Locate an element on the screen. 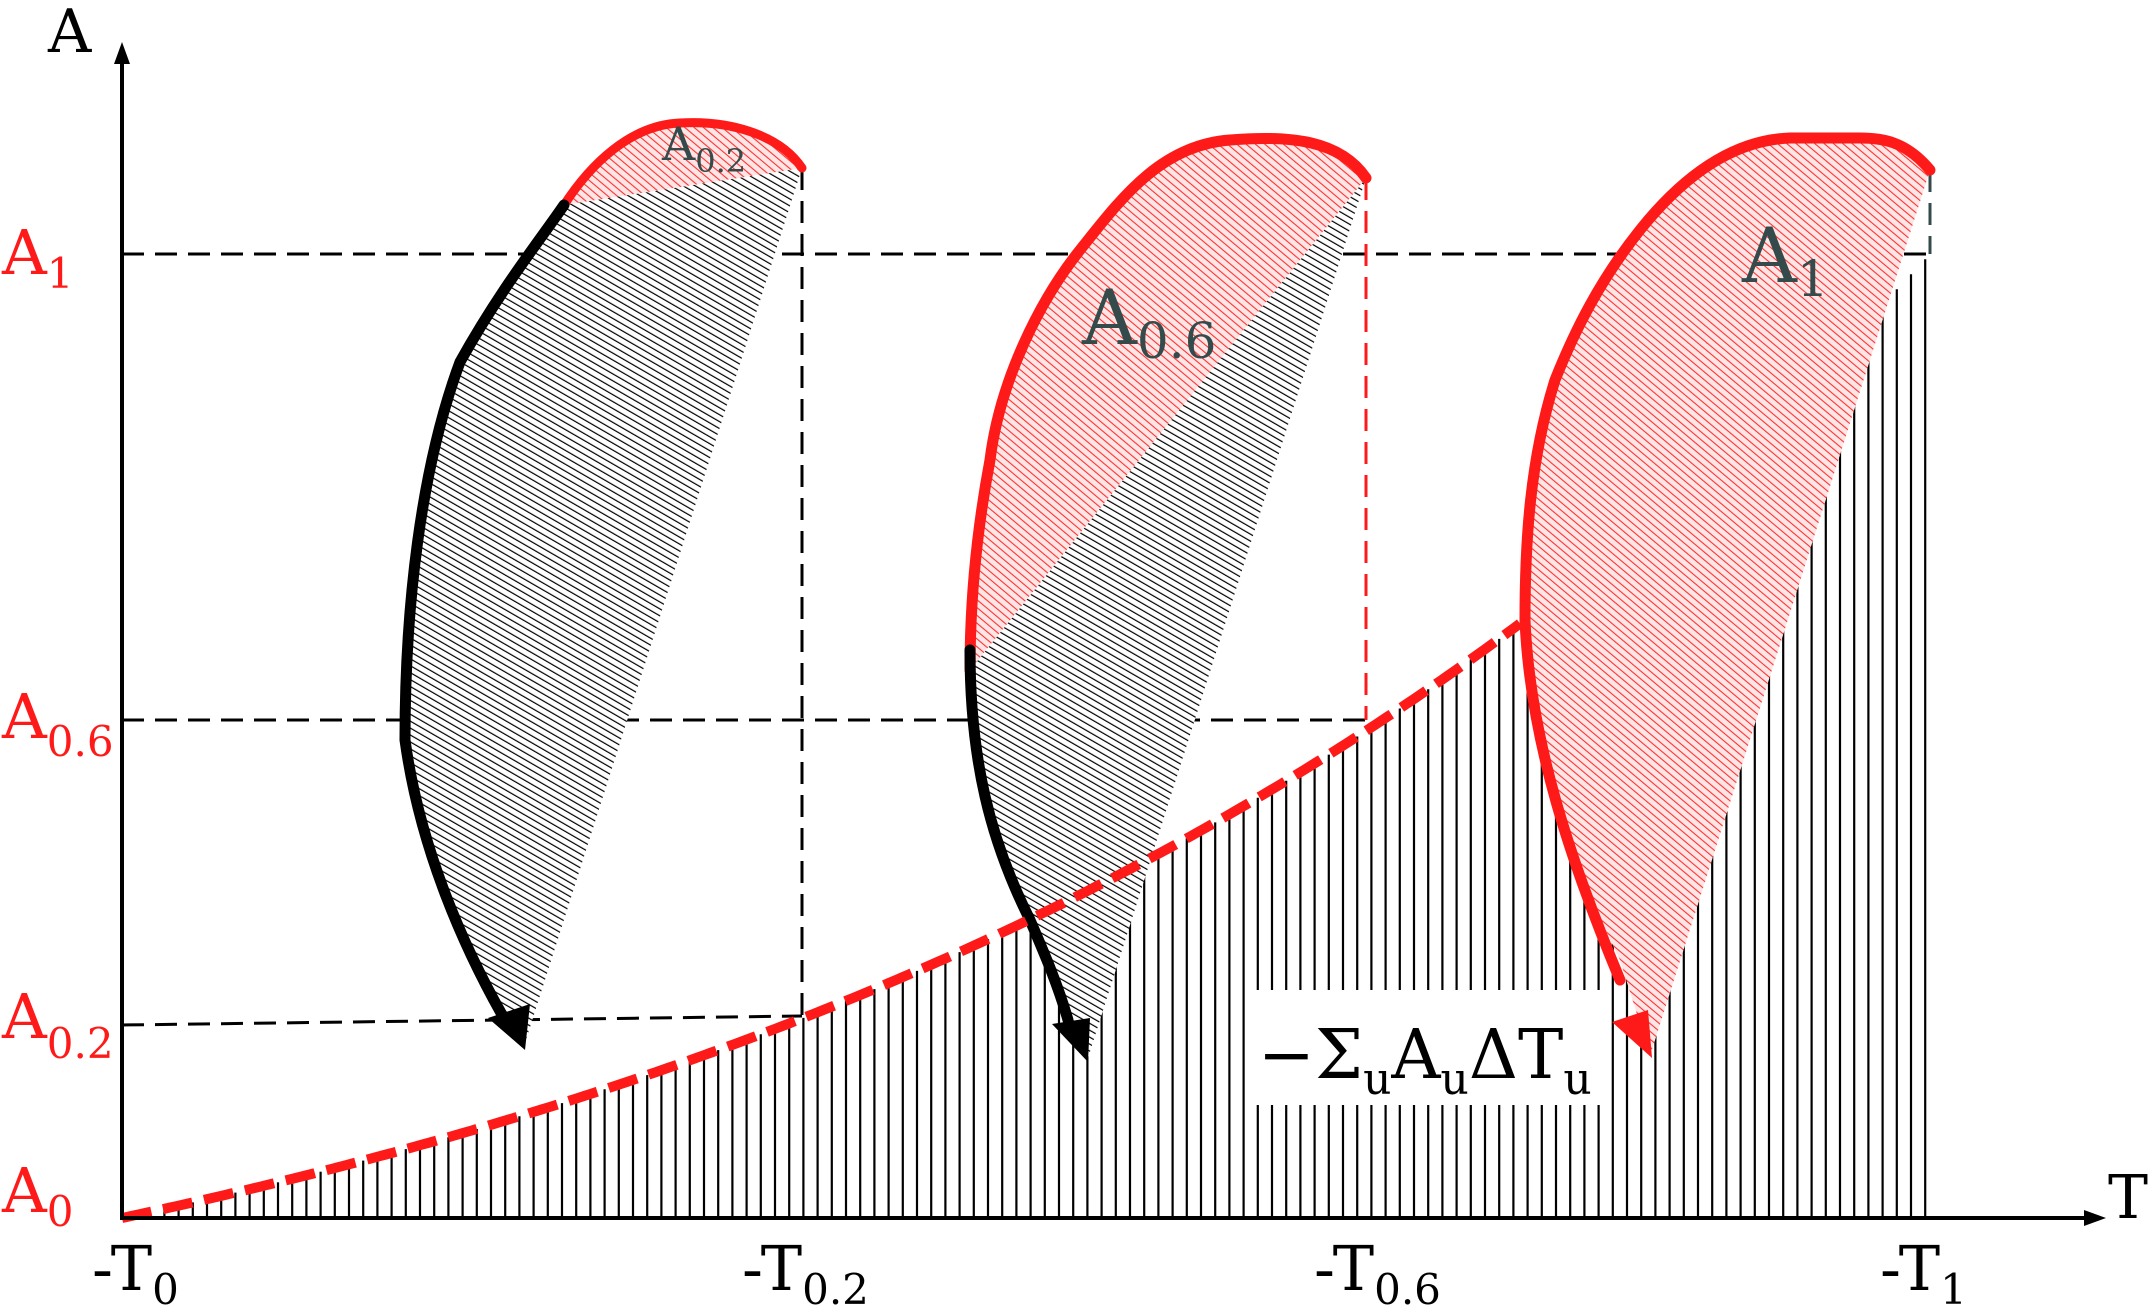 The image size is (2151, 1314). loop-a06-black-region is located at coordinates (1168, 618).